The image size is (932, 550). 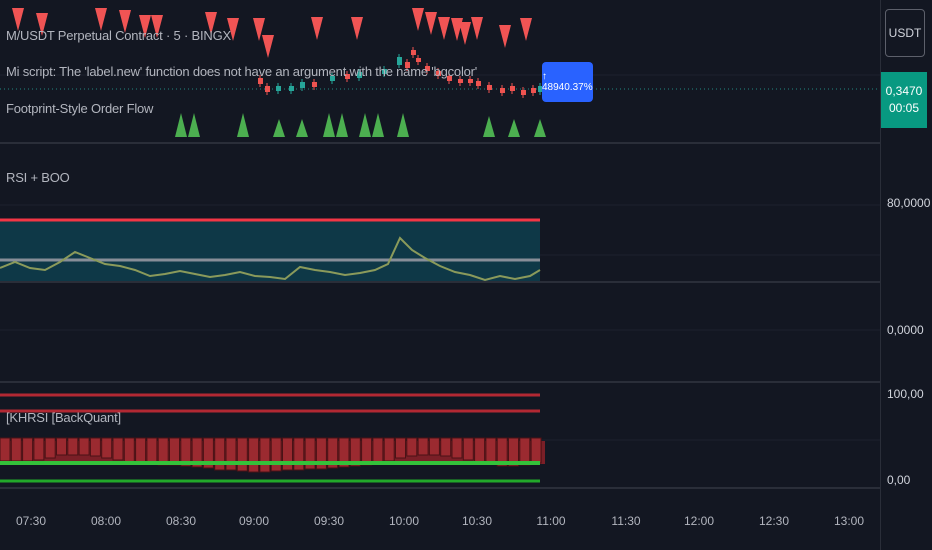 What do you see at coordinates (905, 394) in the screenshot?
I see `khrsi-axis-upper: 100,00` at bounding box center [905, 394].